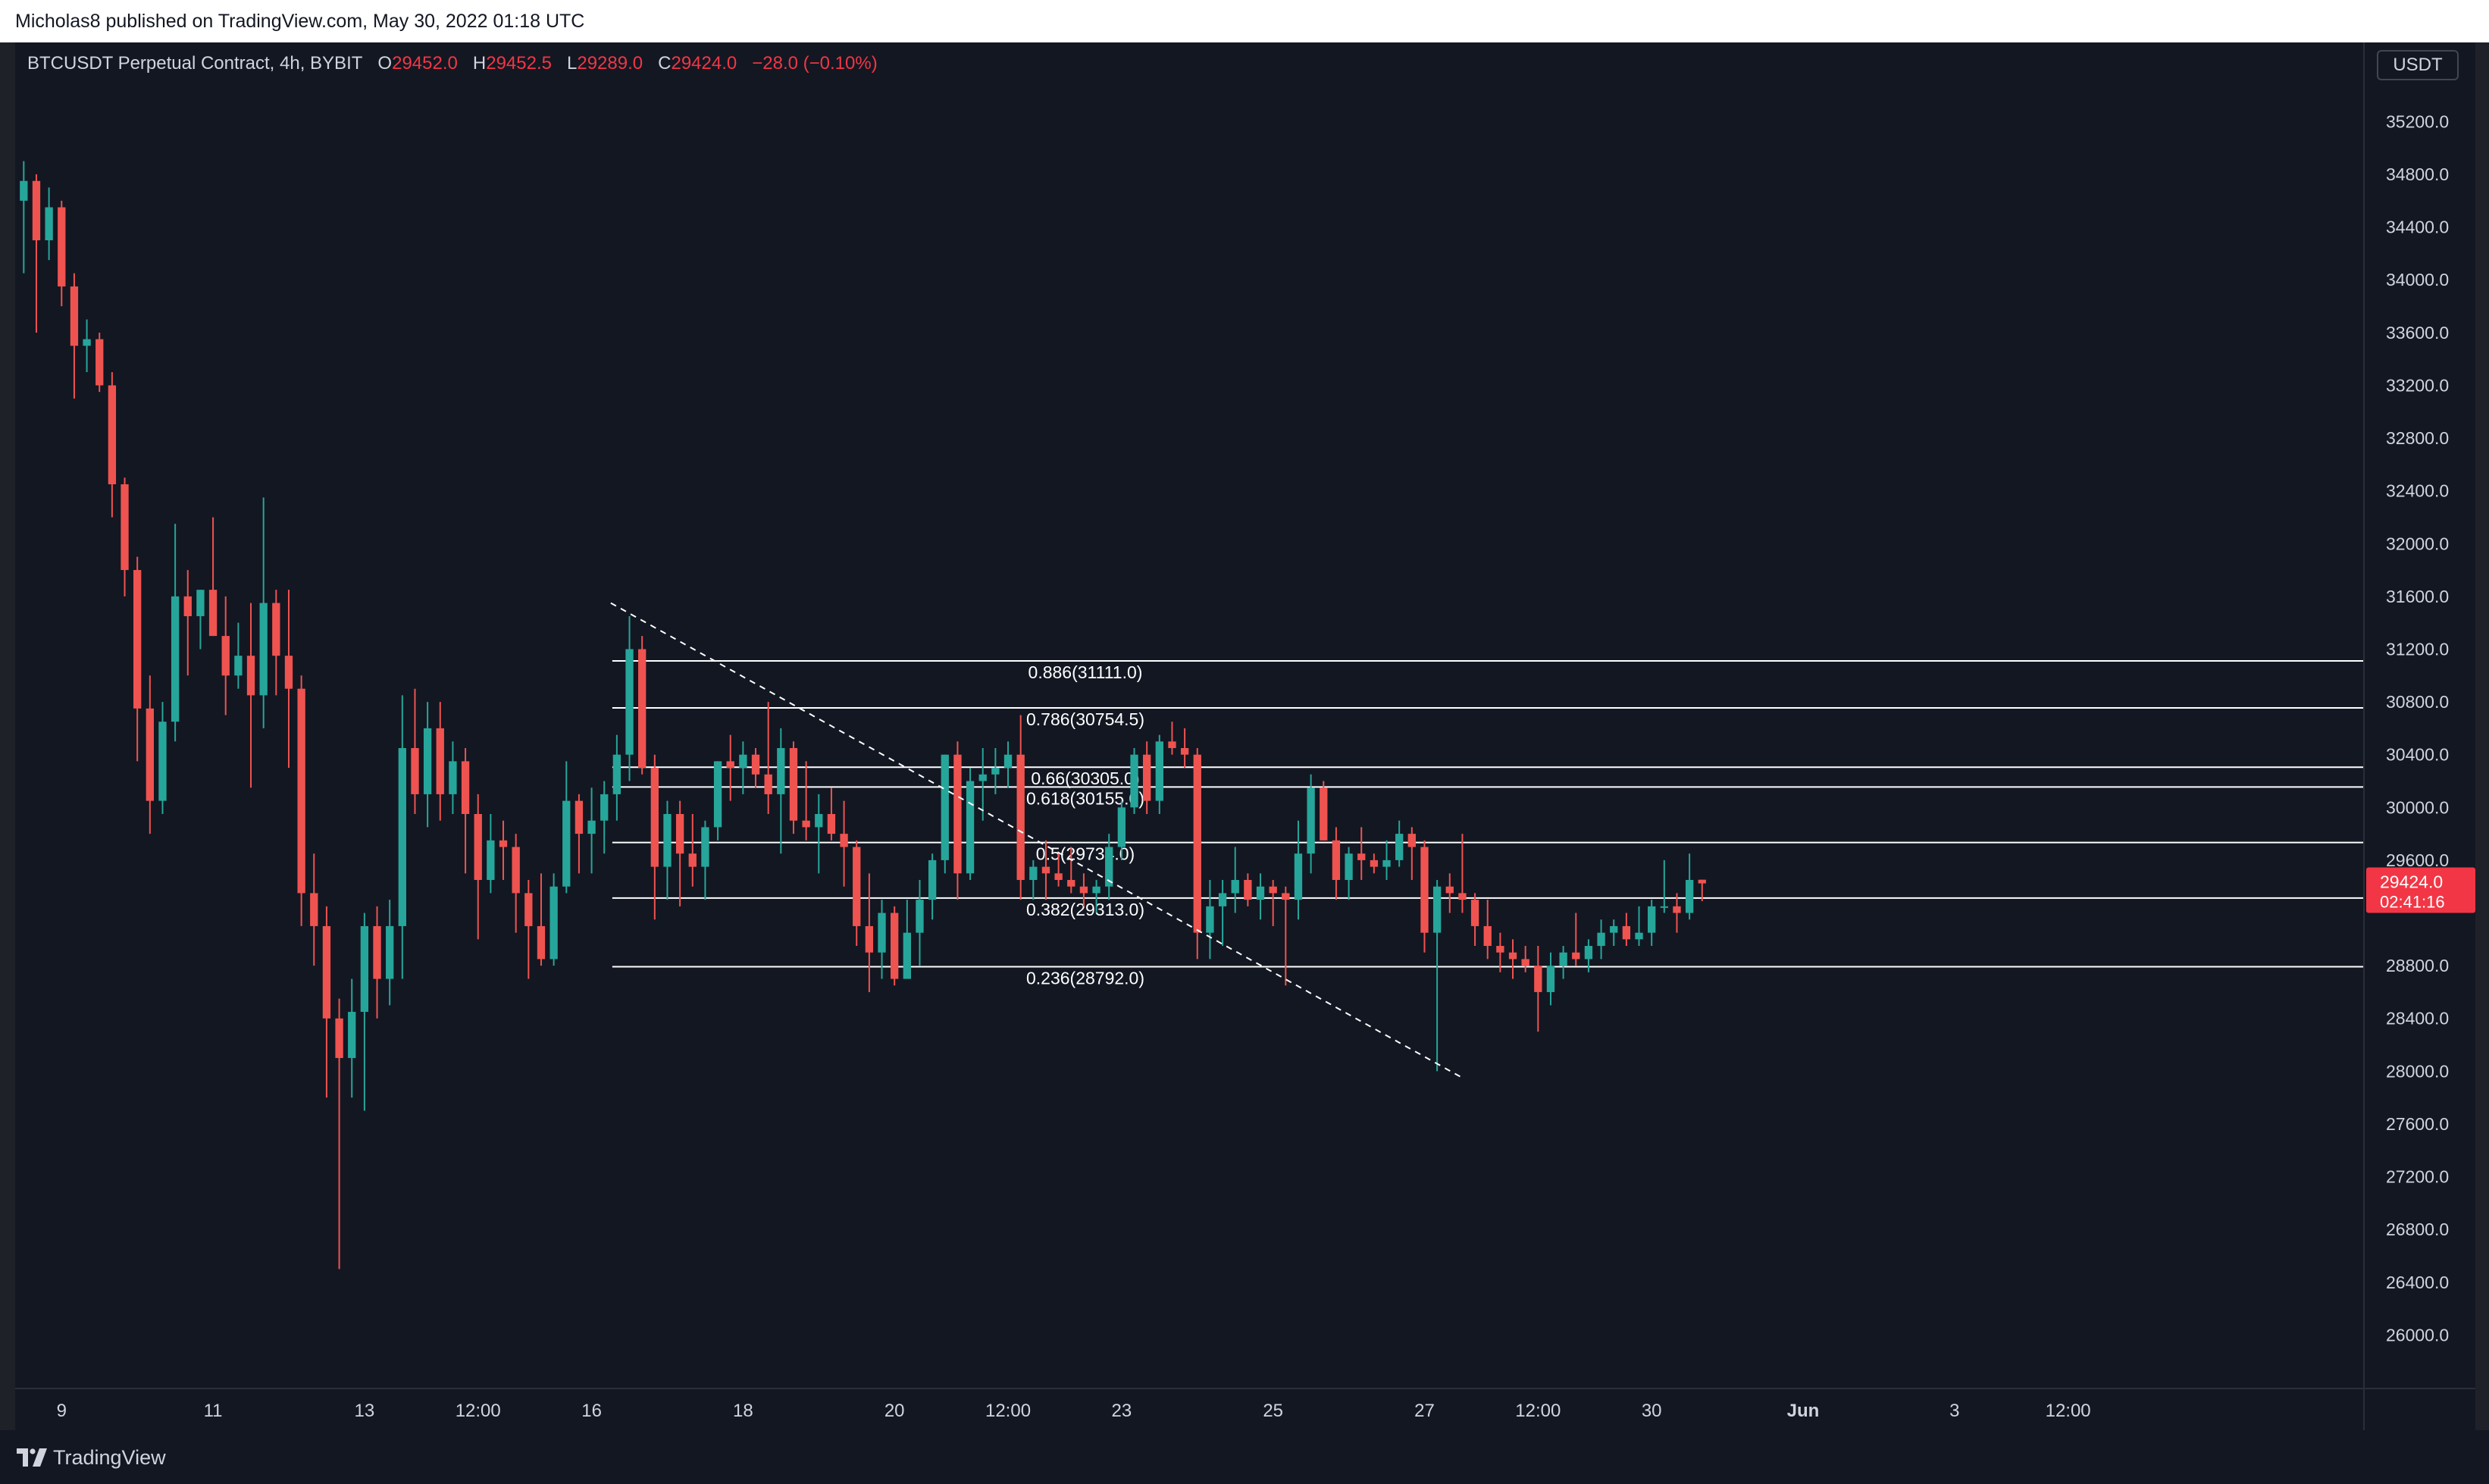 The width and height of the screenshot is (2489, 1484). I want to click on price-tick-label: 34400.0, so click(2417, 228).